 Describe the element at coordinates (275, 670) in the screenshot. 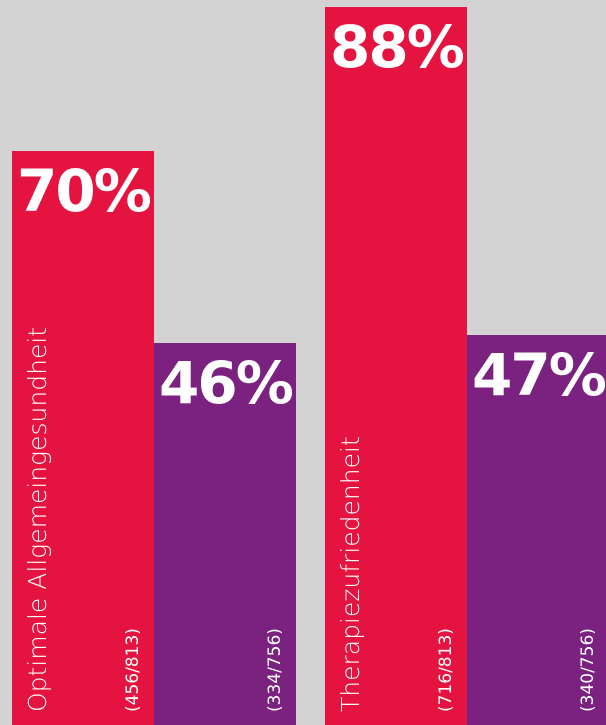

I see `count-label: (334/756)` at that location.